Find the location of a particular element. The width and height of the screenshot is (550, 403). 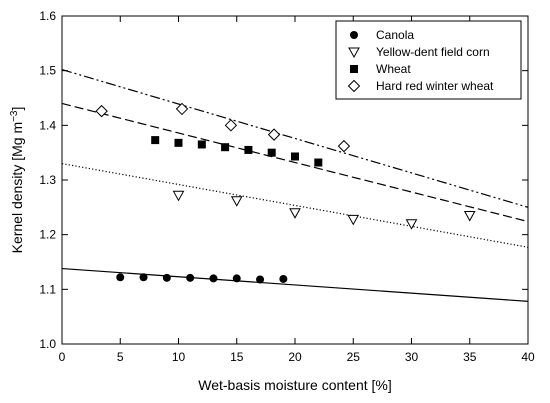

x-tick-label: 20 is located at coordinates (295, 357).